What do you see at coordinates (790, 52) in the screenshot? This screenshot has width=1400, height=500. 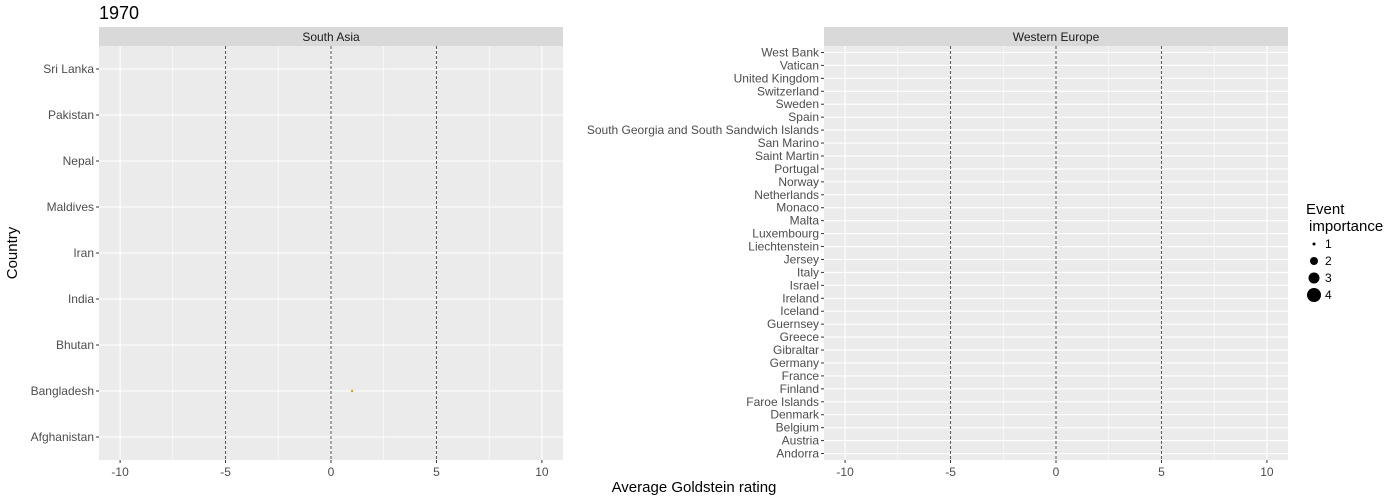 I see `y-tick-label-west-bank: West Bank` at bounding box center [790, 52].